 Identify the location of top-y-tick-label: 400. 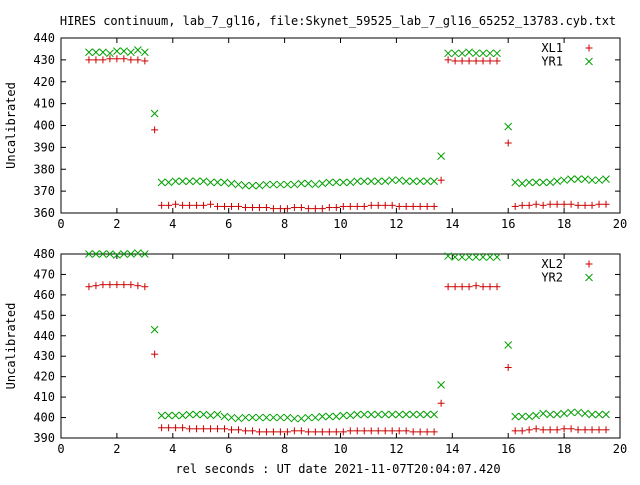
(44, 126).